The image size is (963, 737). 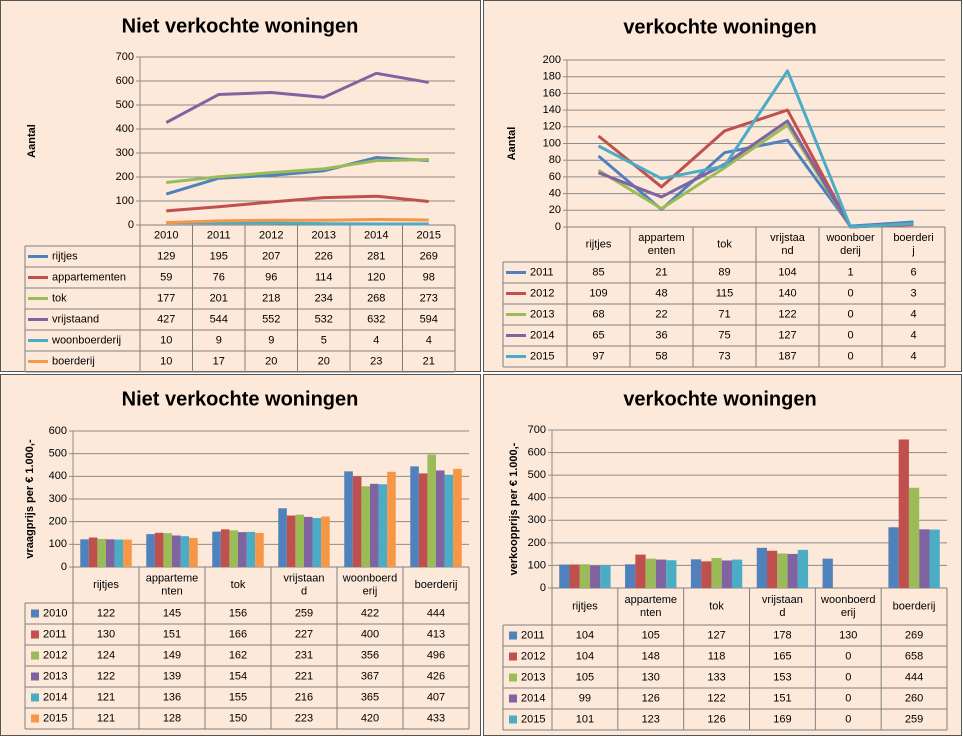 What do you see at coordinates (240, 399) in the screenshot?
I see `chart-title: Niet verkochte woningen` at bounding box center [240, 399].